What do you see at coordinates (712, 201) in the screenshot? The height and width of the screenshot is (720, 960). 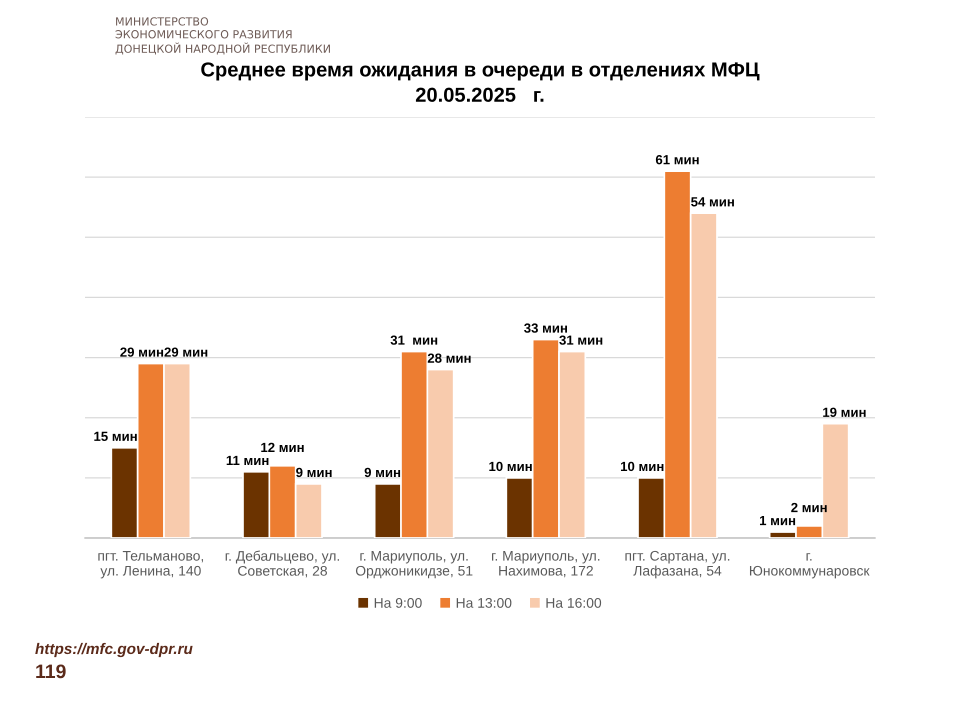 I see `data-label: 54 мин` at bounding box center [712, 201].